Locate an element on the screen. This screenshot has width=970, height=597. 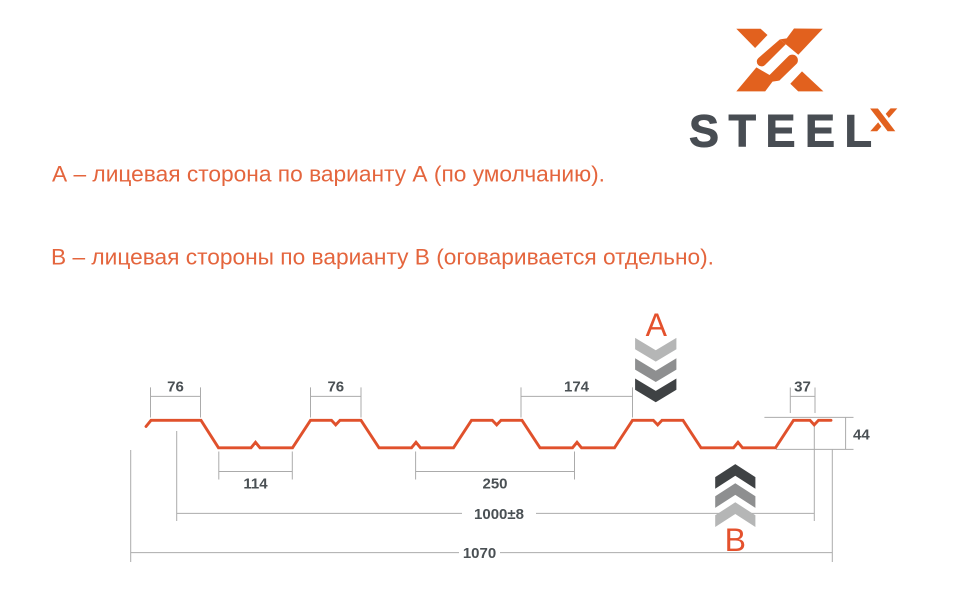
svg-text: 174 is located at coordinates (577, 387).